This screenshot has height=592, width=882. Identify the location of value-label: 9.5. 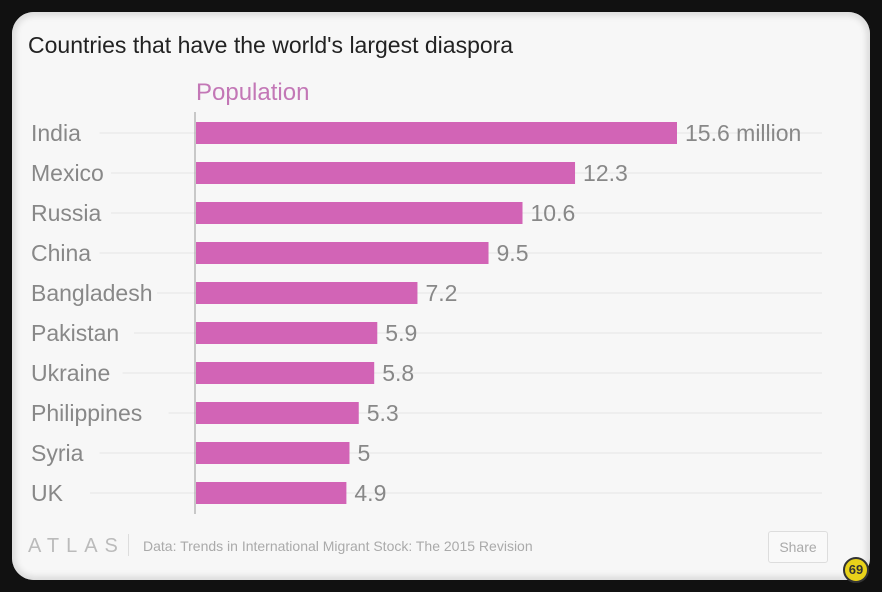
(513, 253).